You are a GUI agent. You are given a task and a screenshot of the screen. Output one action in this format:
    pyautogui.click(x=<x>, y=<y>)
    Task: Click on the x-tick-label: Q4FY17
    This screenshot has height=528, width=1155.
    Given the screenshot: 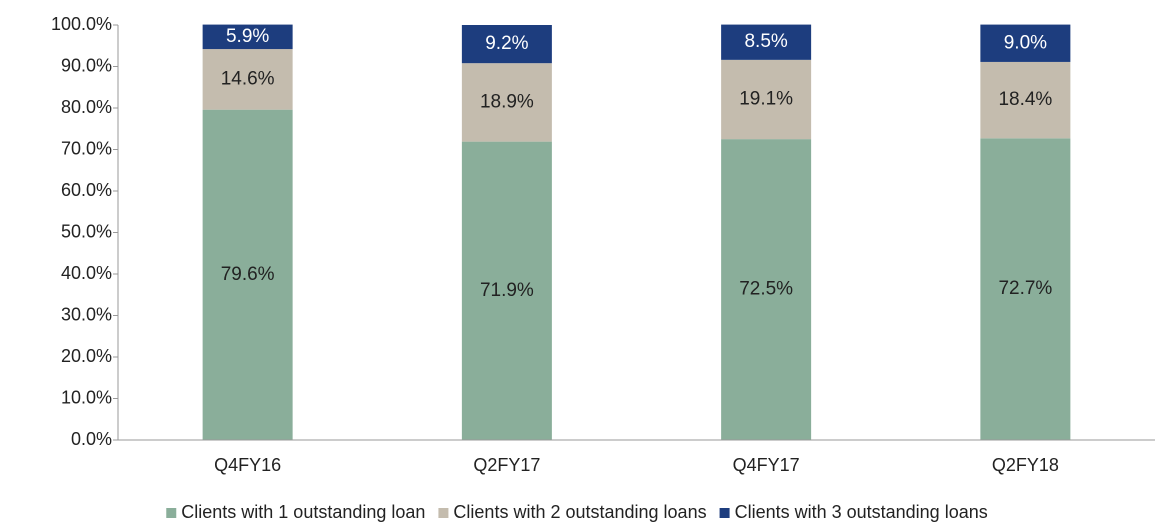 What is the action you would take?
    pyautogui.click(x=766, y=465)
    